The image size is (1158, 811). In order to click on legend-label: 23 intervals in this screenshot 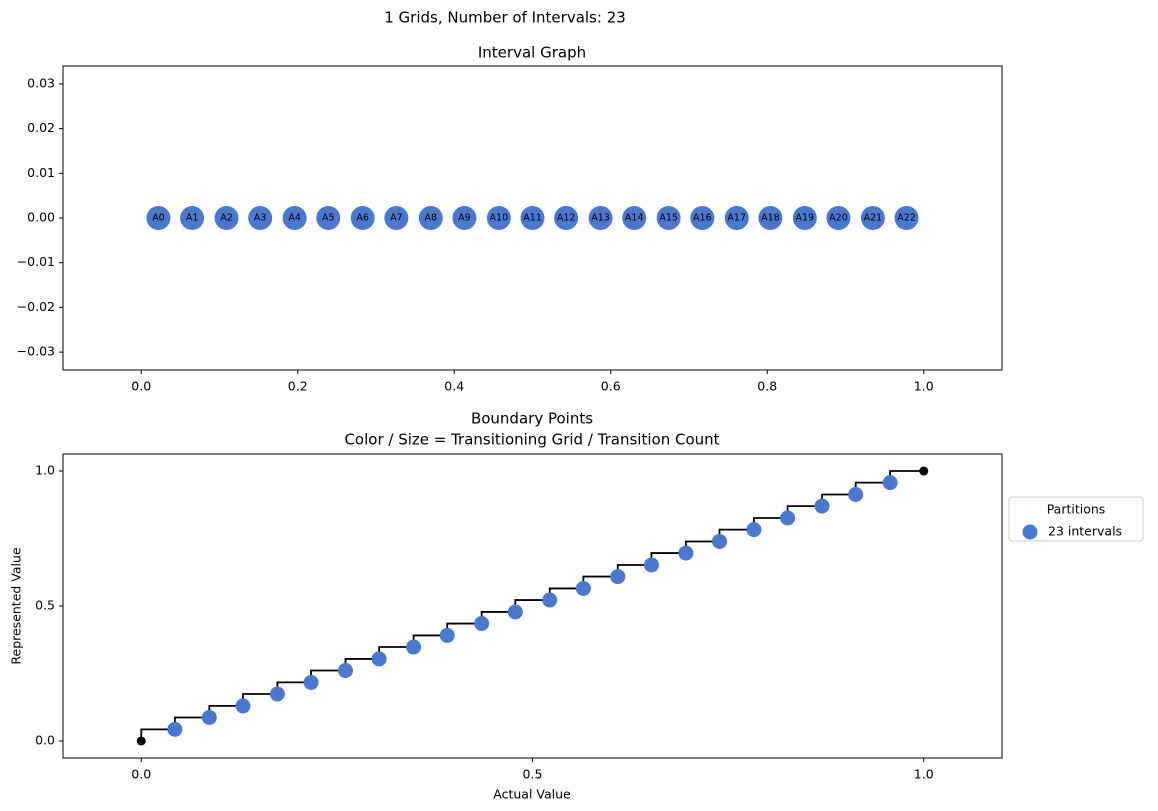, I will do `click(1085, 531)`.